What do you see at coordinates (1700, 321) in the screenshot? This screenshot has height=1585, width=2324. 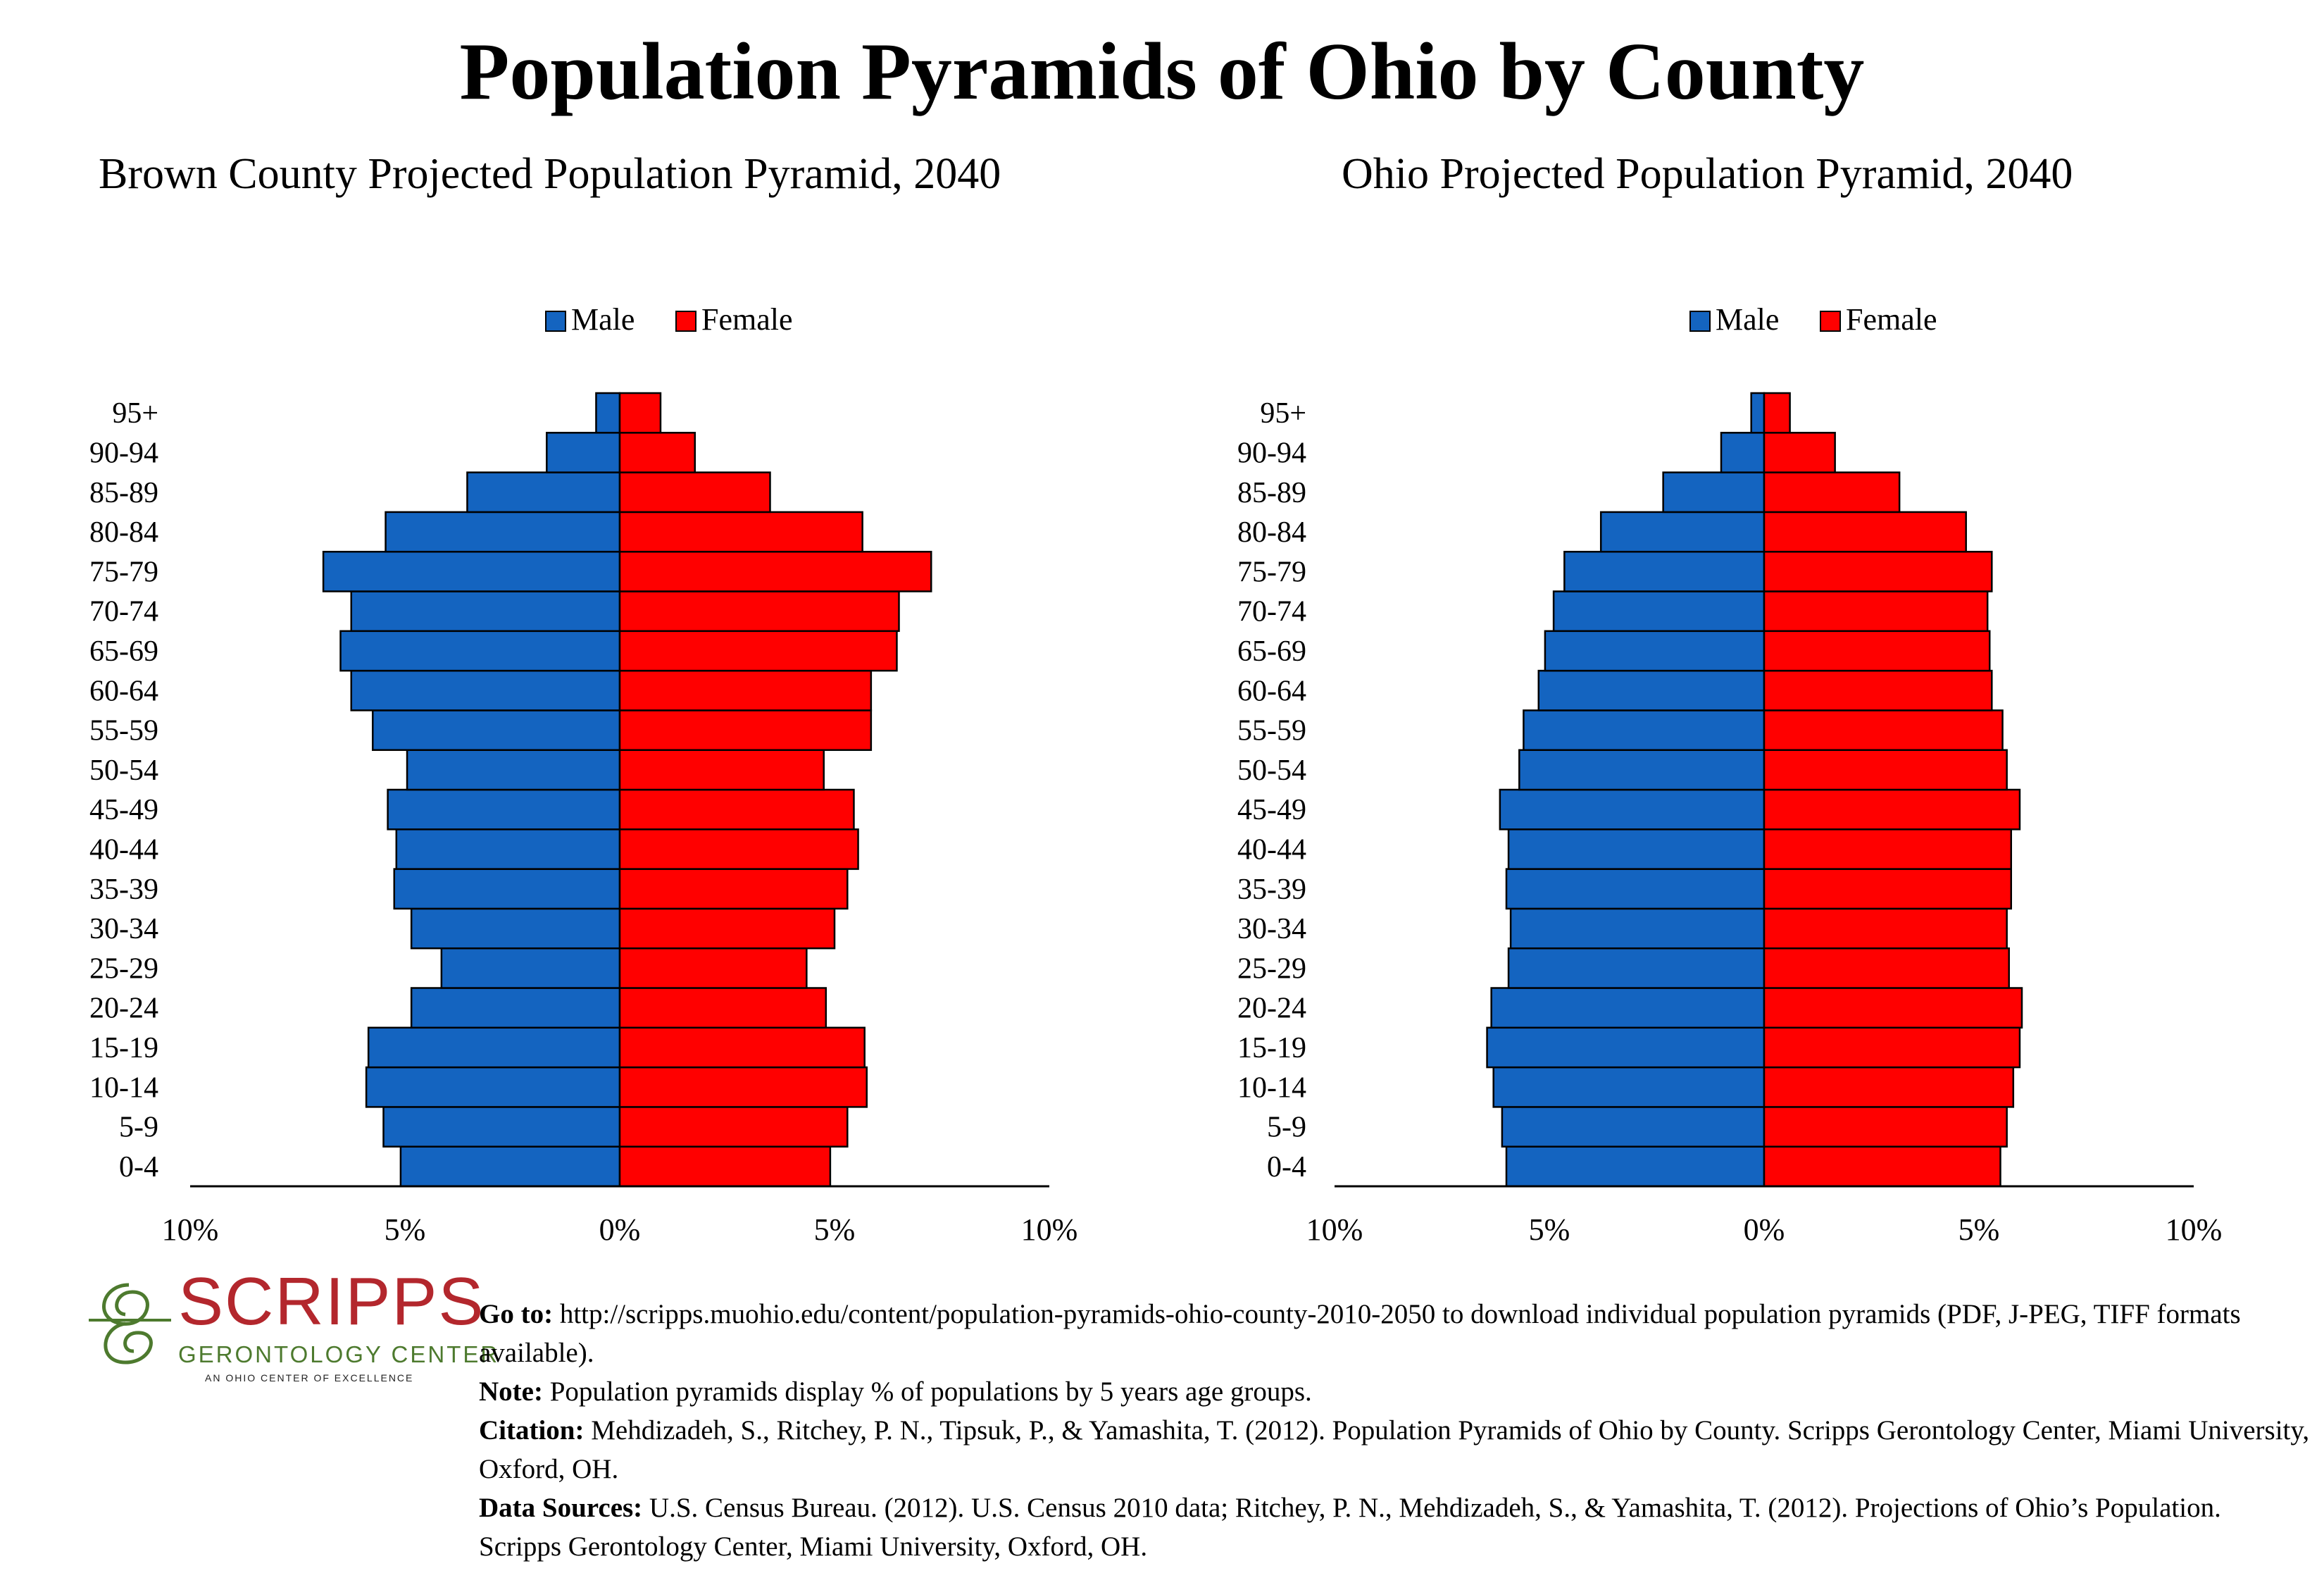 I see `chart2-legend-swatch-male` at bounding box center [1700, 321].